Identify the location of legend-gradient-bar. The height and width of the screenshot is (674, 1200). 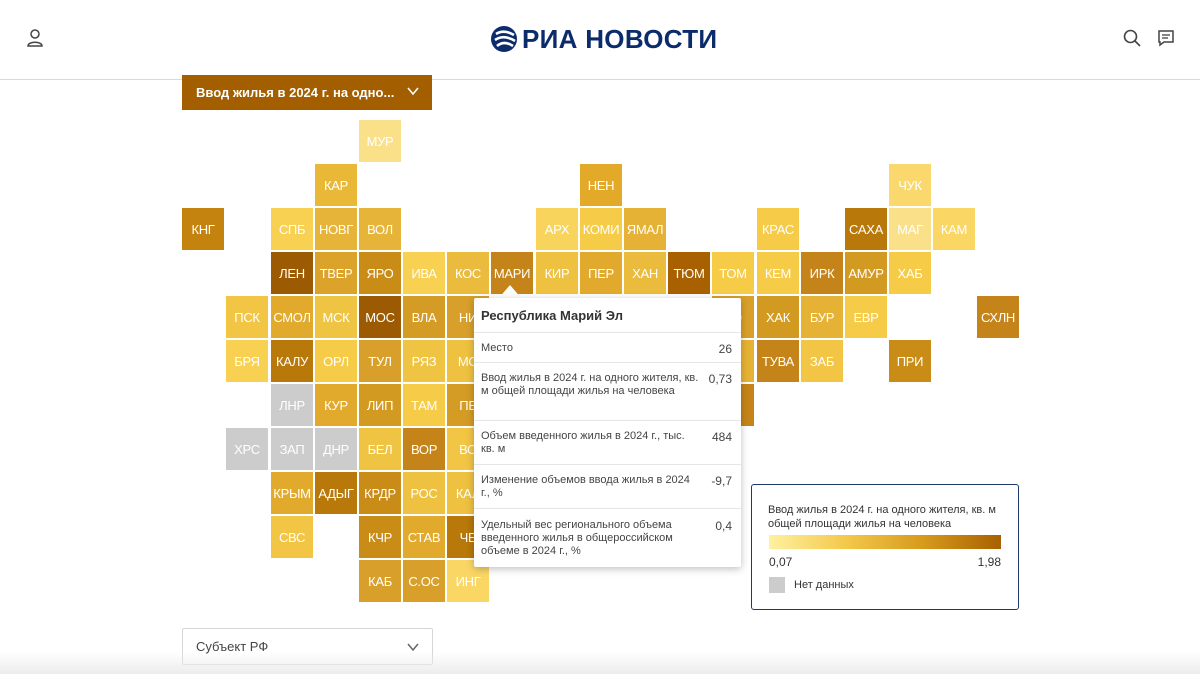
(885, 542).